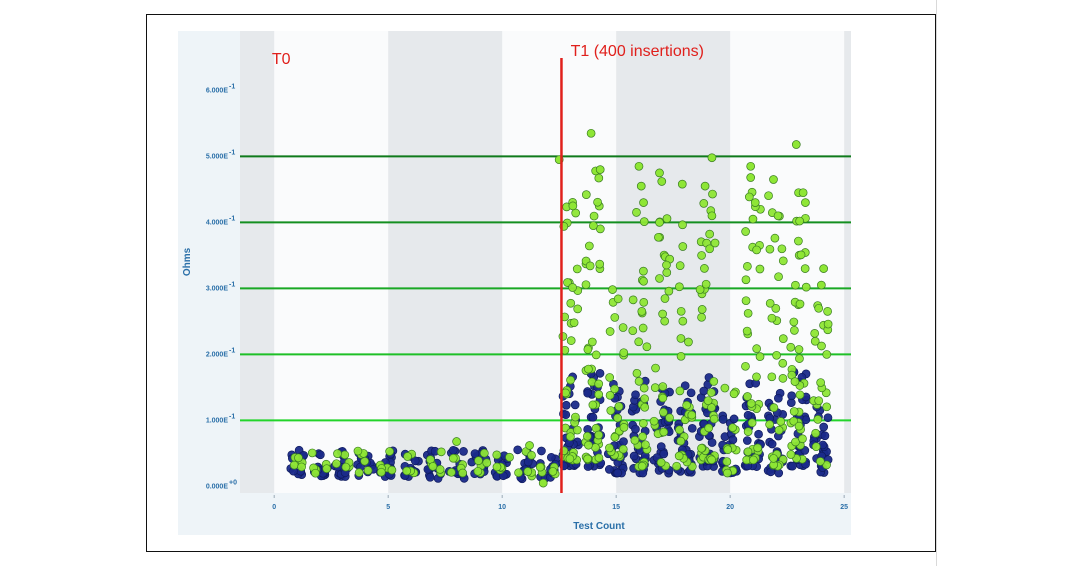  I want to click on marker-label-t1: T1 (400 insertions), so click(637, 51).